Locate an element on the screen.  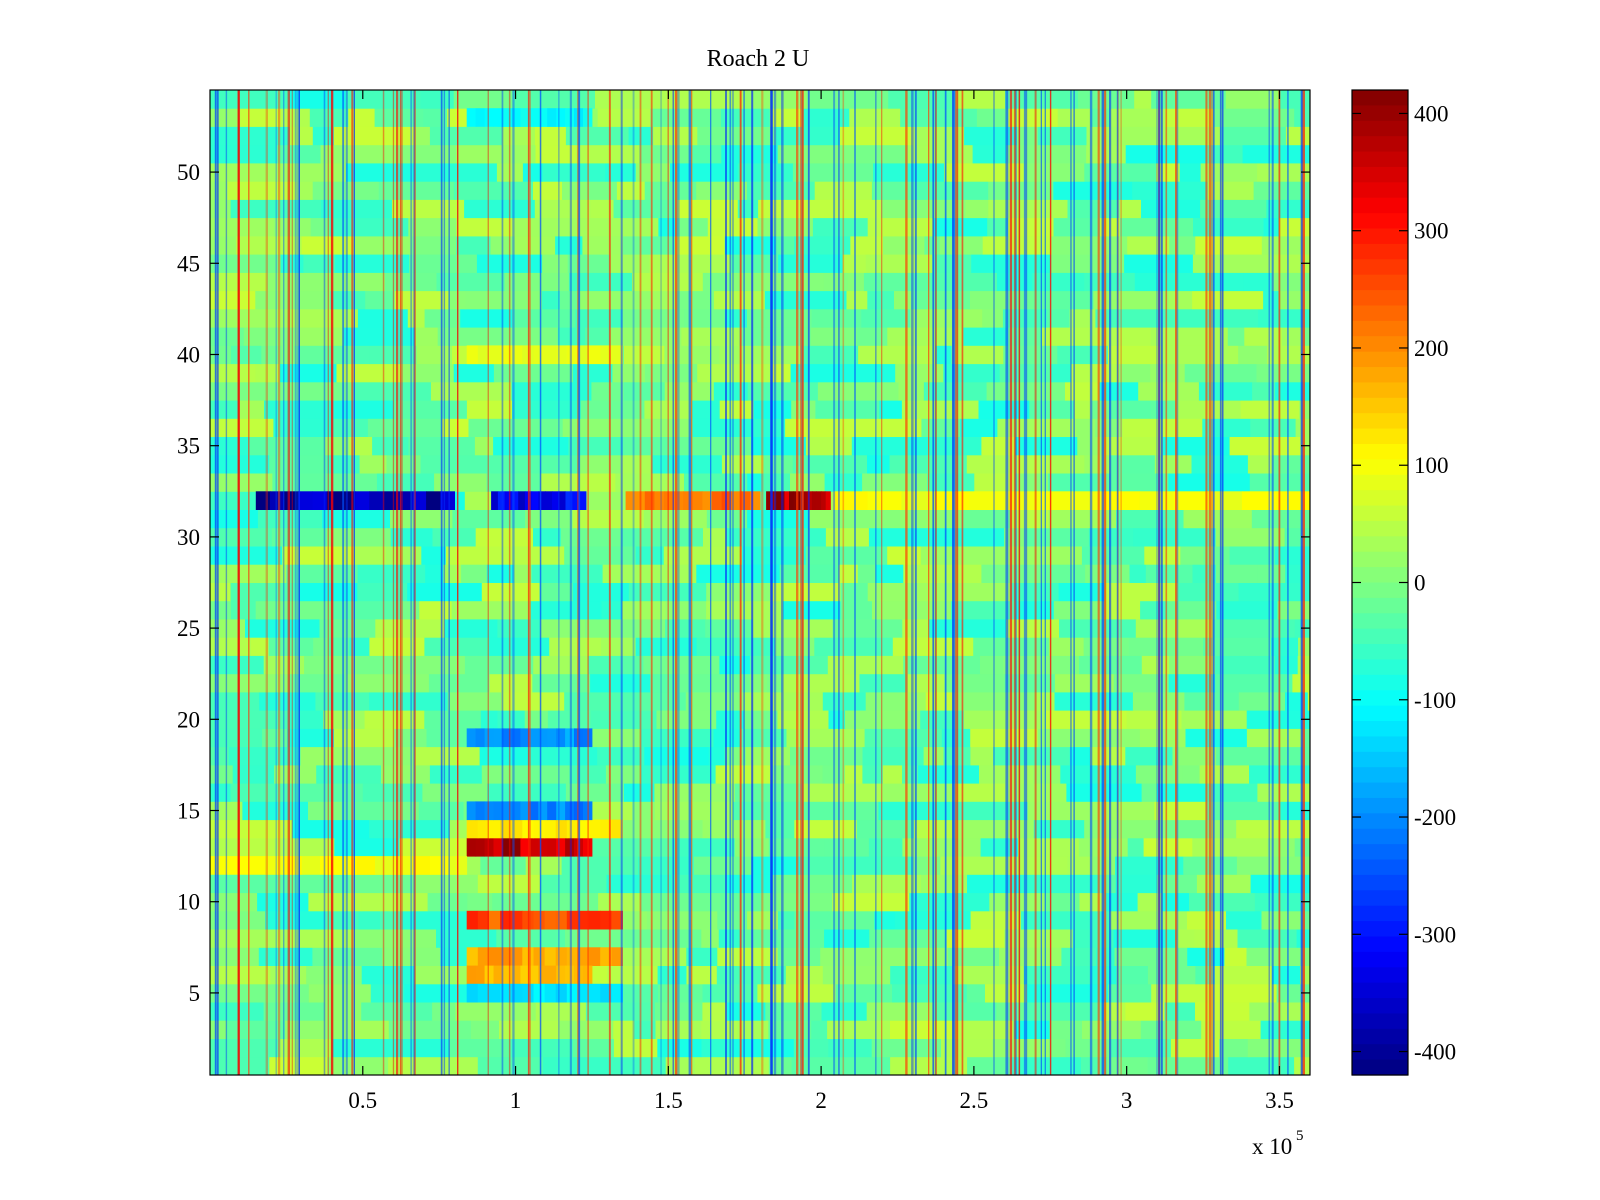
heatmap-cell-row-15-negative-band is located at coordinates (561, 811).